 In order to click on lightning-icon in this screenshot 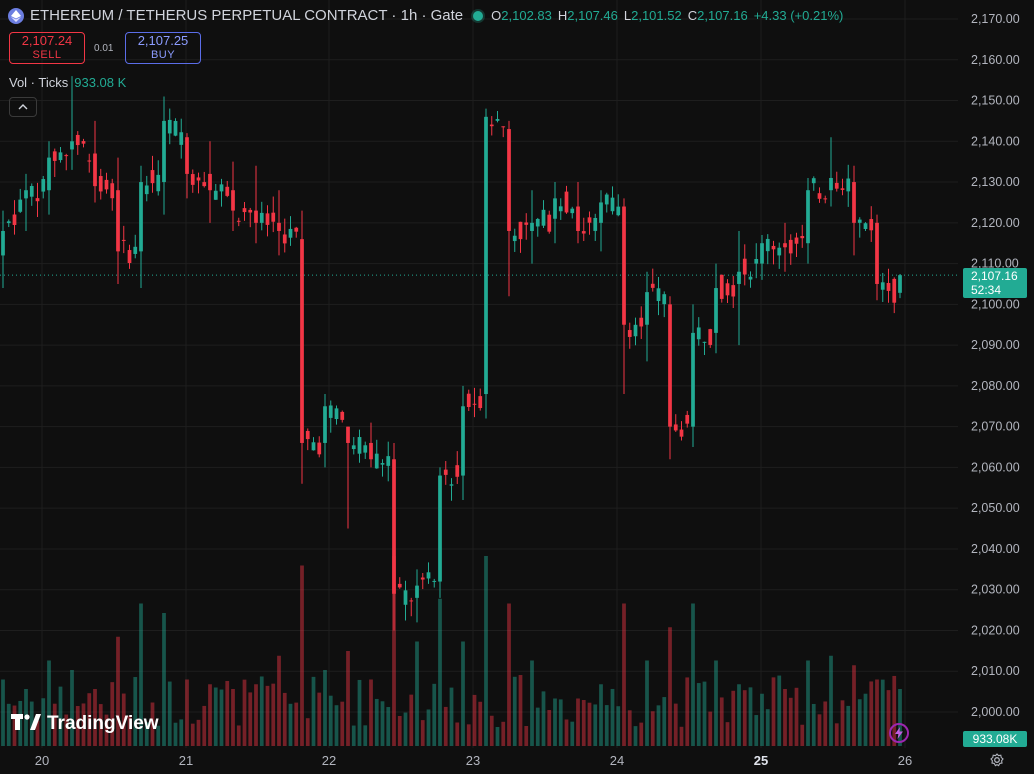, I will do `click(899, 733)`.